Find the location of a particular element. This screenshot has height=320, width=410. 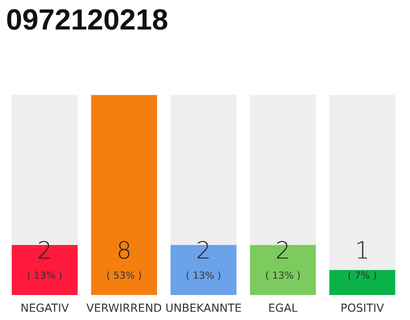

x-tick-label: VERWIRREND is located at coordinates (124, 308).